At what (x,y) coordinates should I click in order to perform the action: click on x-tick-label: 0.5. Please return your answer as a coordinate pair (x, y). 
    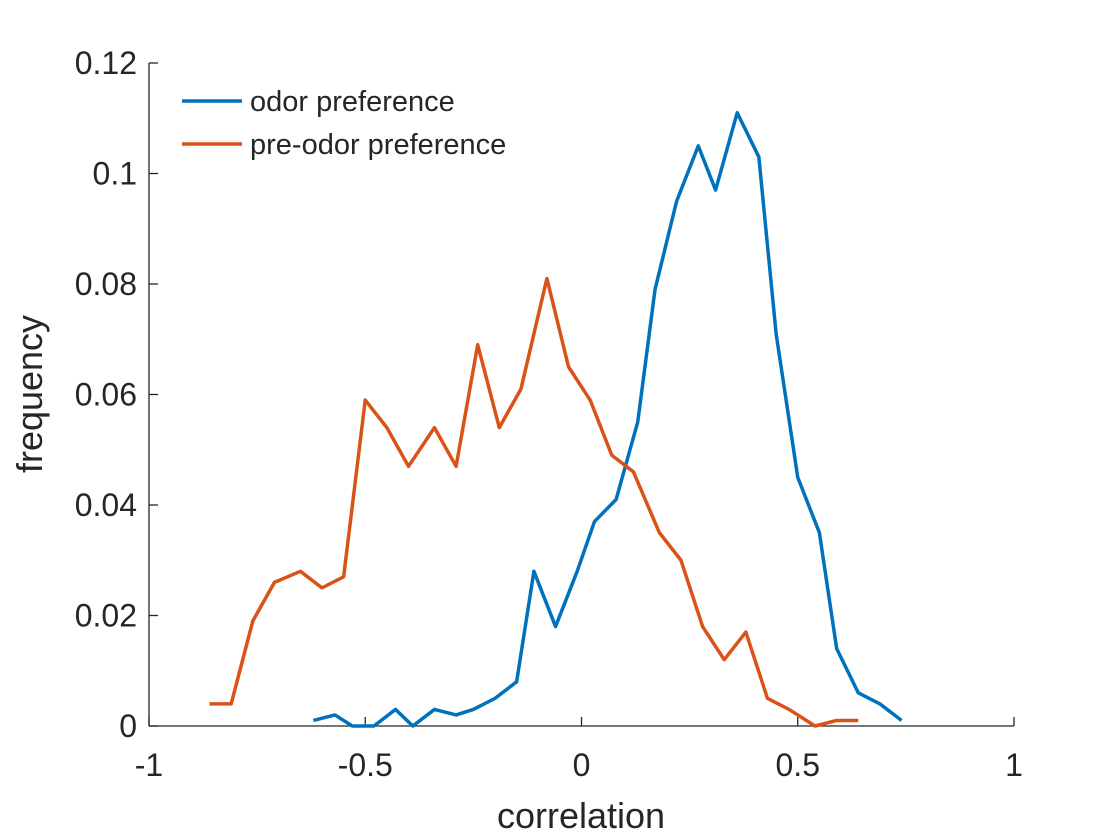
    Looking at the image, I should click on (798, 765).